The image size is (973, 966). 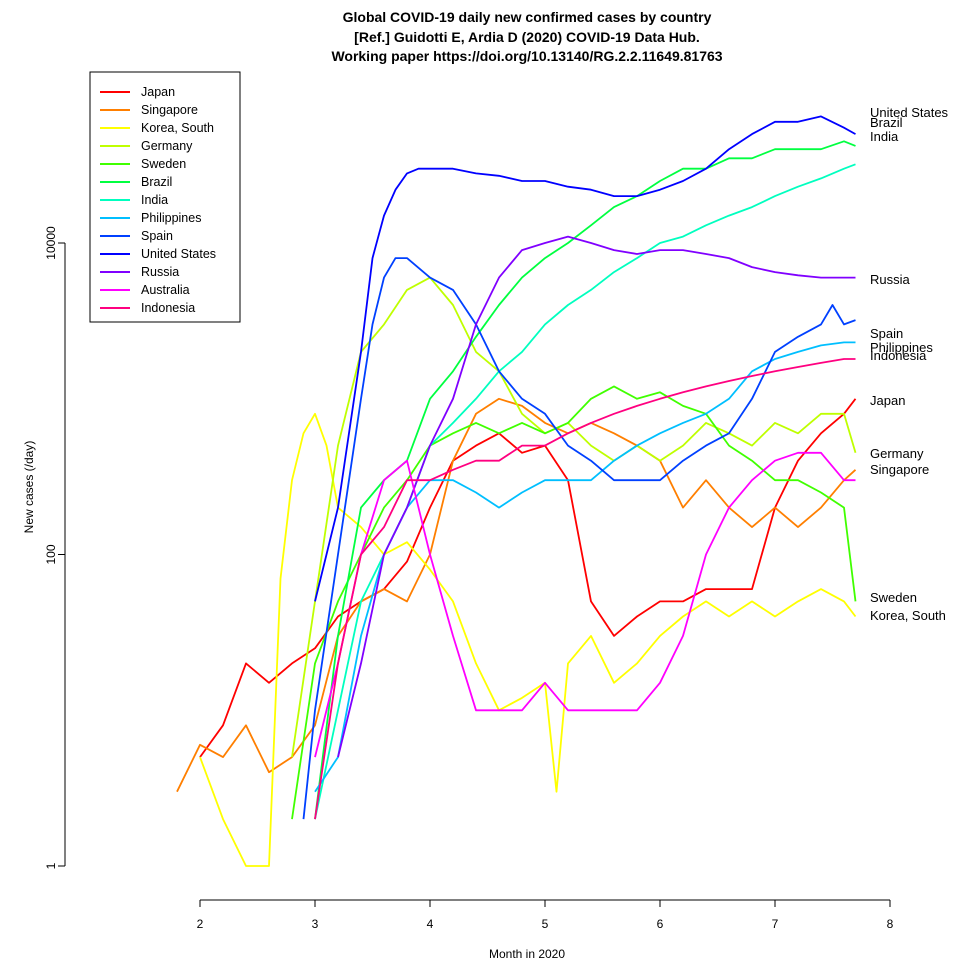 I want to click on end-label: Germany, so click(x=897, y=453).